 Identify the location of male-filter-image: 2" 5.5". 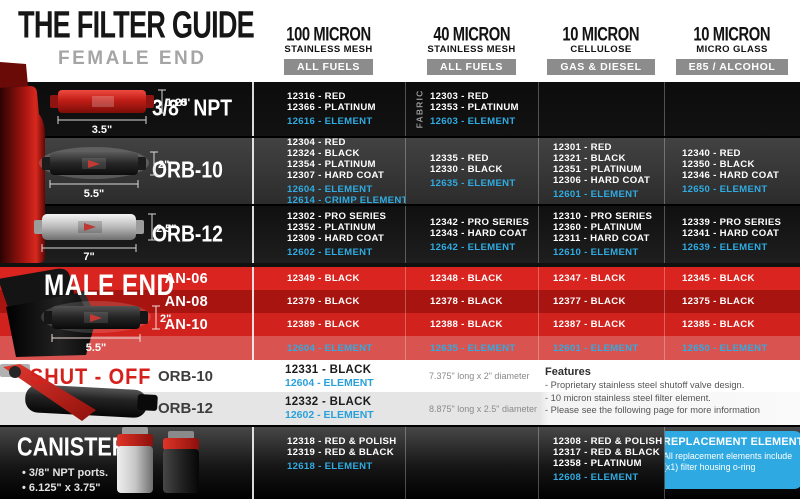
(106, 327).